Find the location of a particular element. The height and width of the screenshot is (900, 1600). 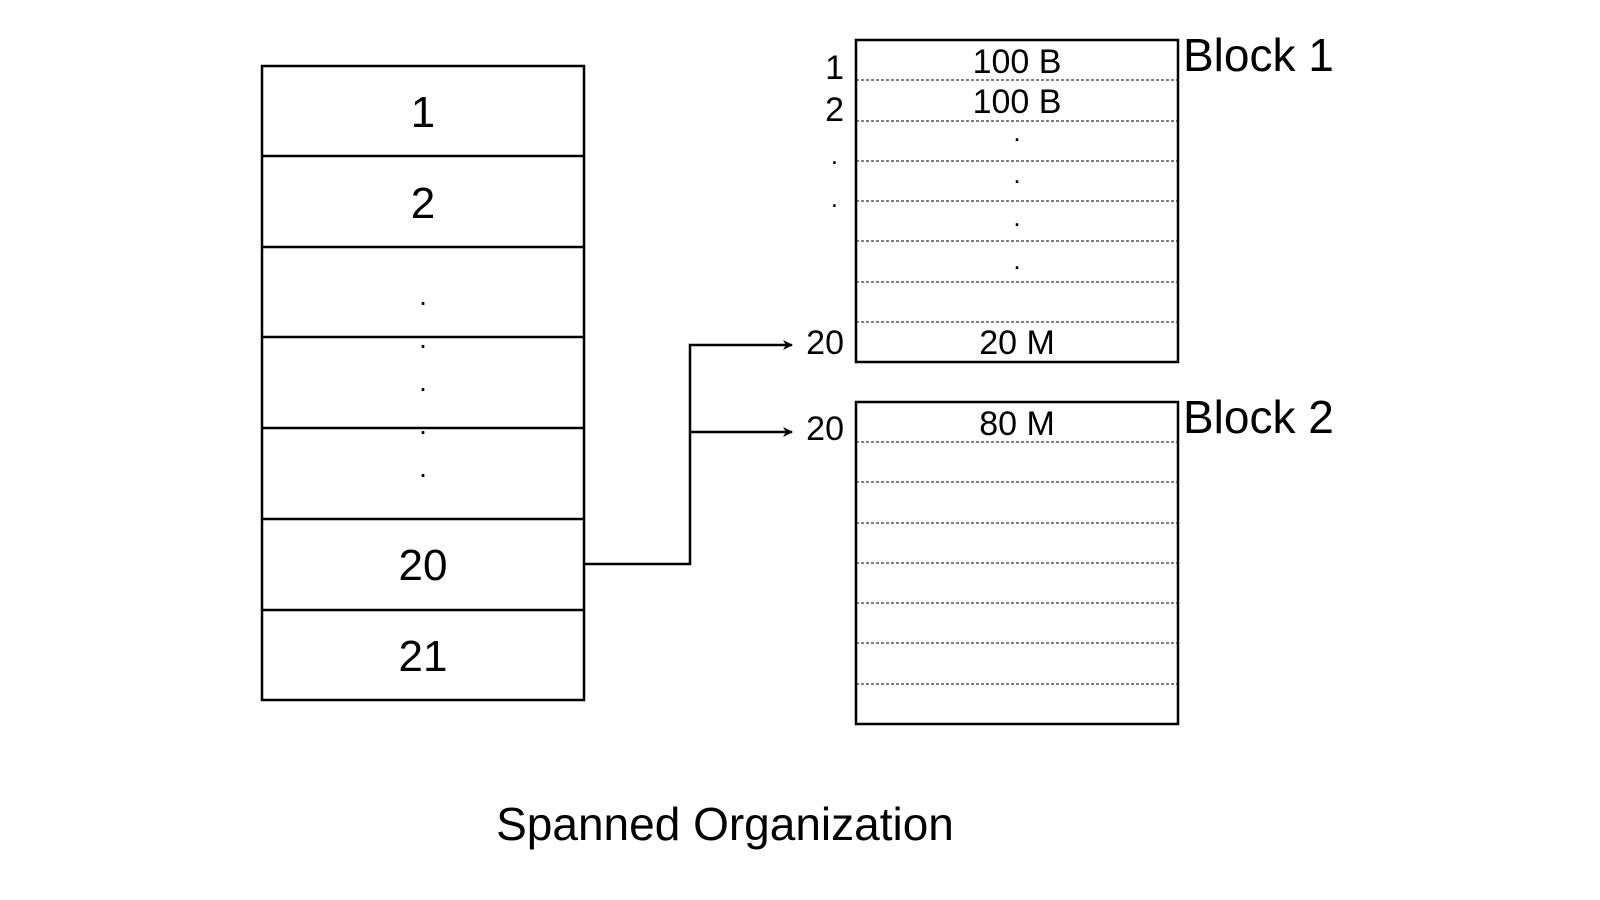

block-2-cell: 80 M is located at coordinates (1017, 424).